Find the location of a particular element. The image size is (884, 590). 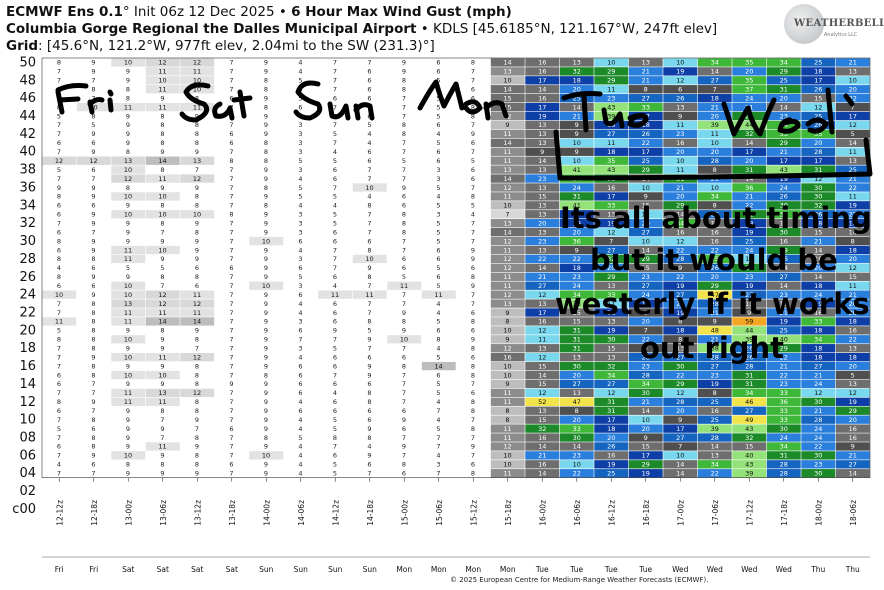

x-tick-label: 17-18z is located at coordinates (784, 513).